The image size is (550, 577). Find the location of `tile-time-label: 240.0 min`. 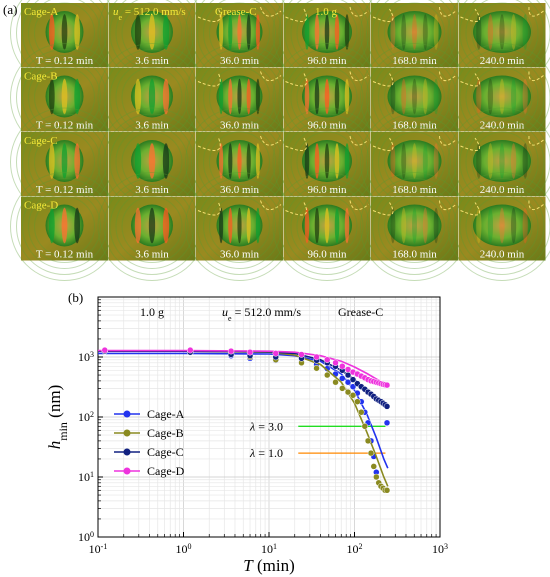

tile-time-label: 240.0 min is located at coordinates (502, 126).